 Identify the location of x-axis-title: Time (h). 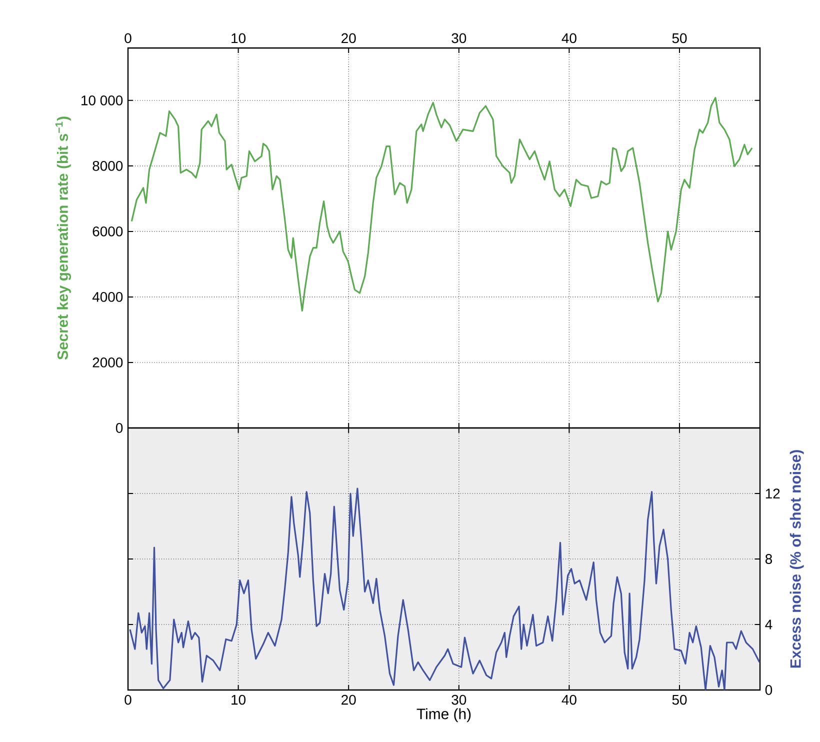
(443, 715).